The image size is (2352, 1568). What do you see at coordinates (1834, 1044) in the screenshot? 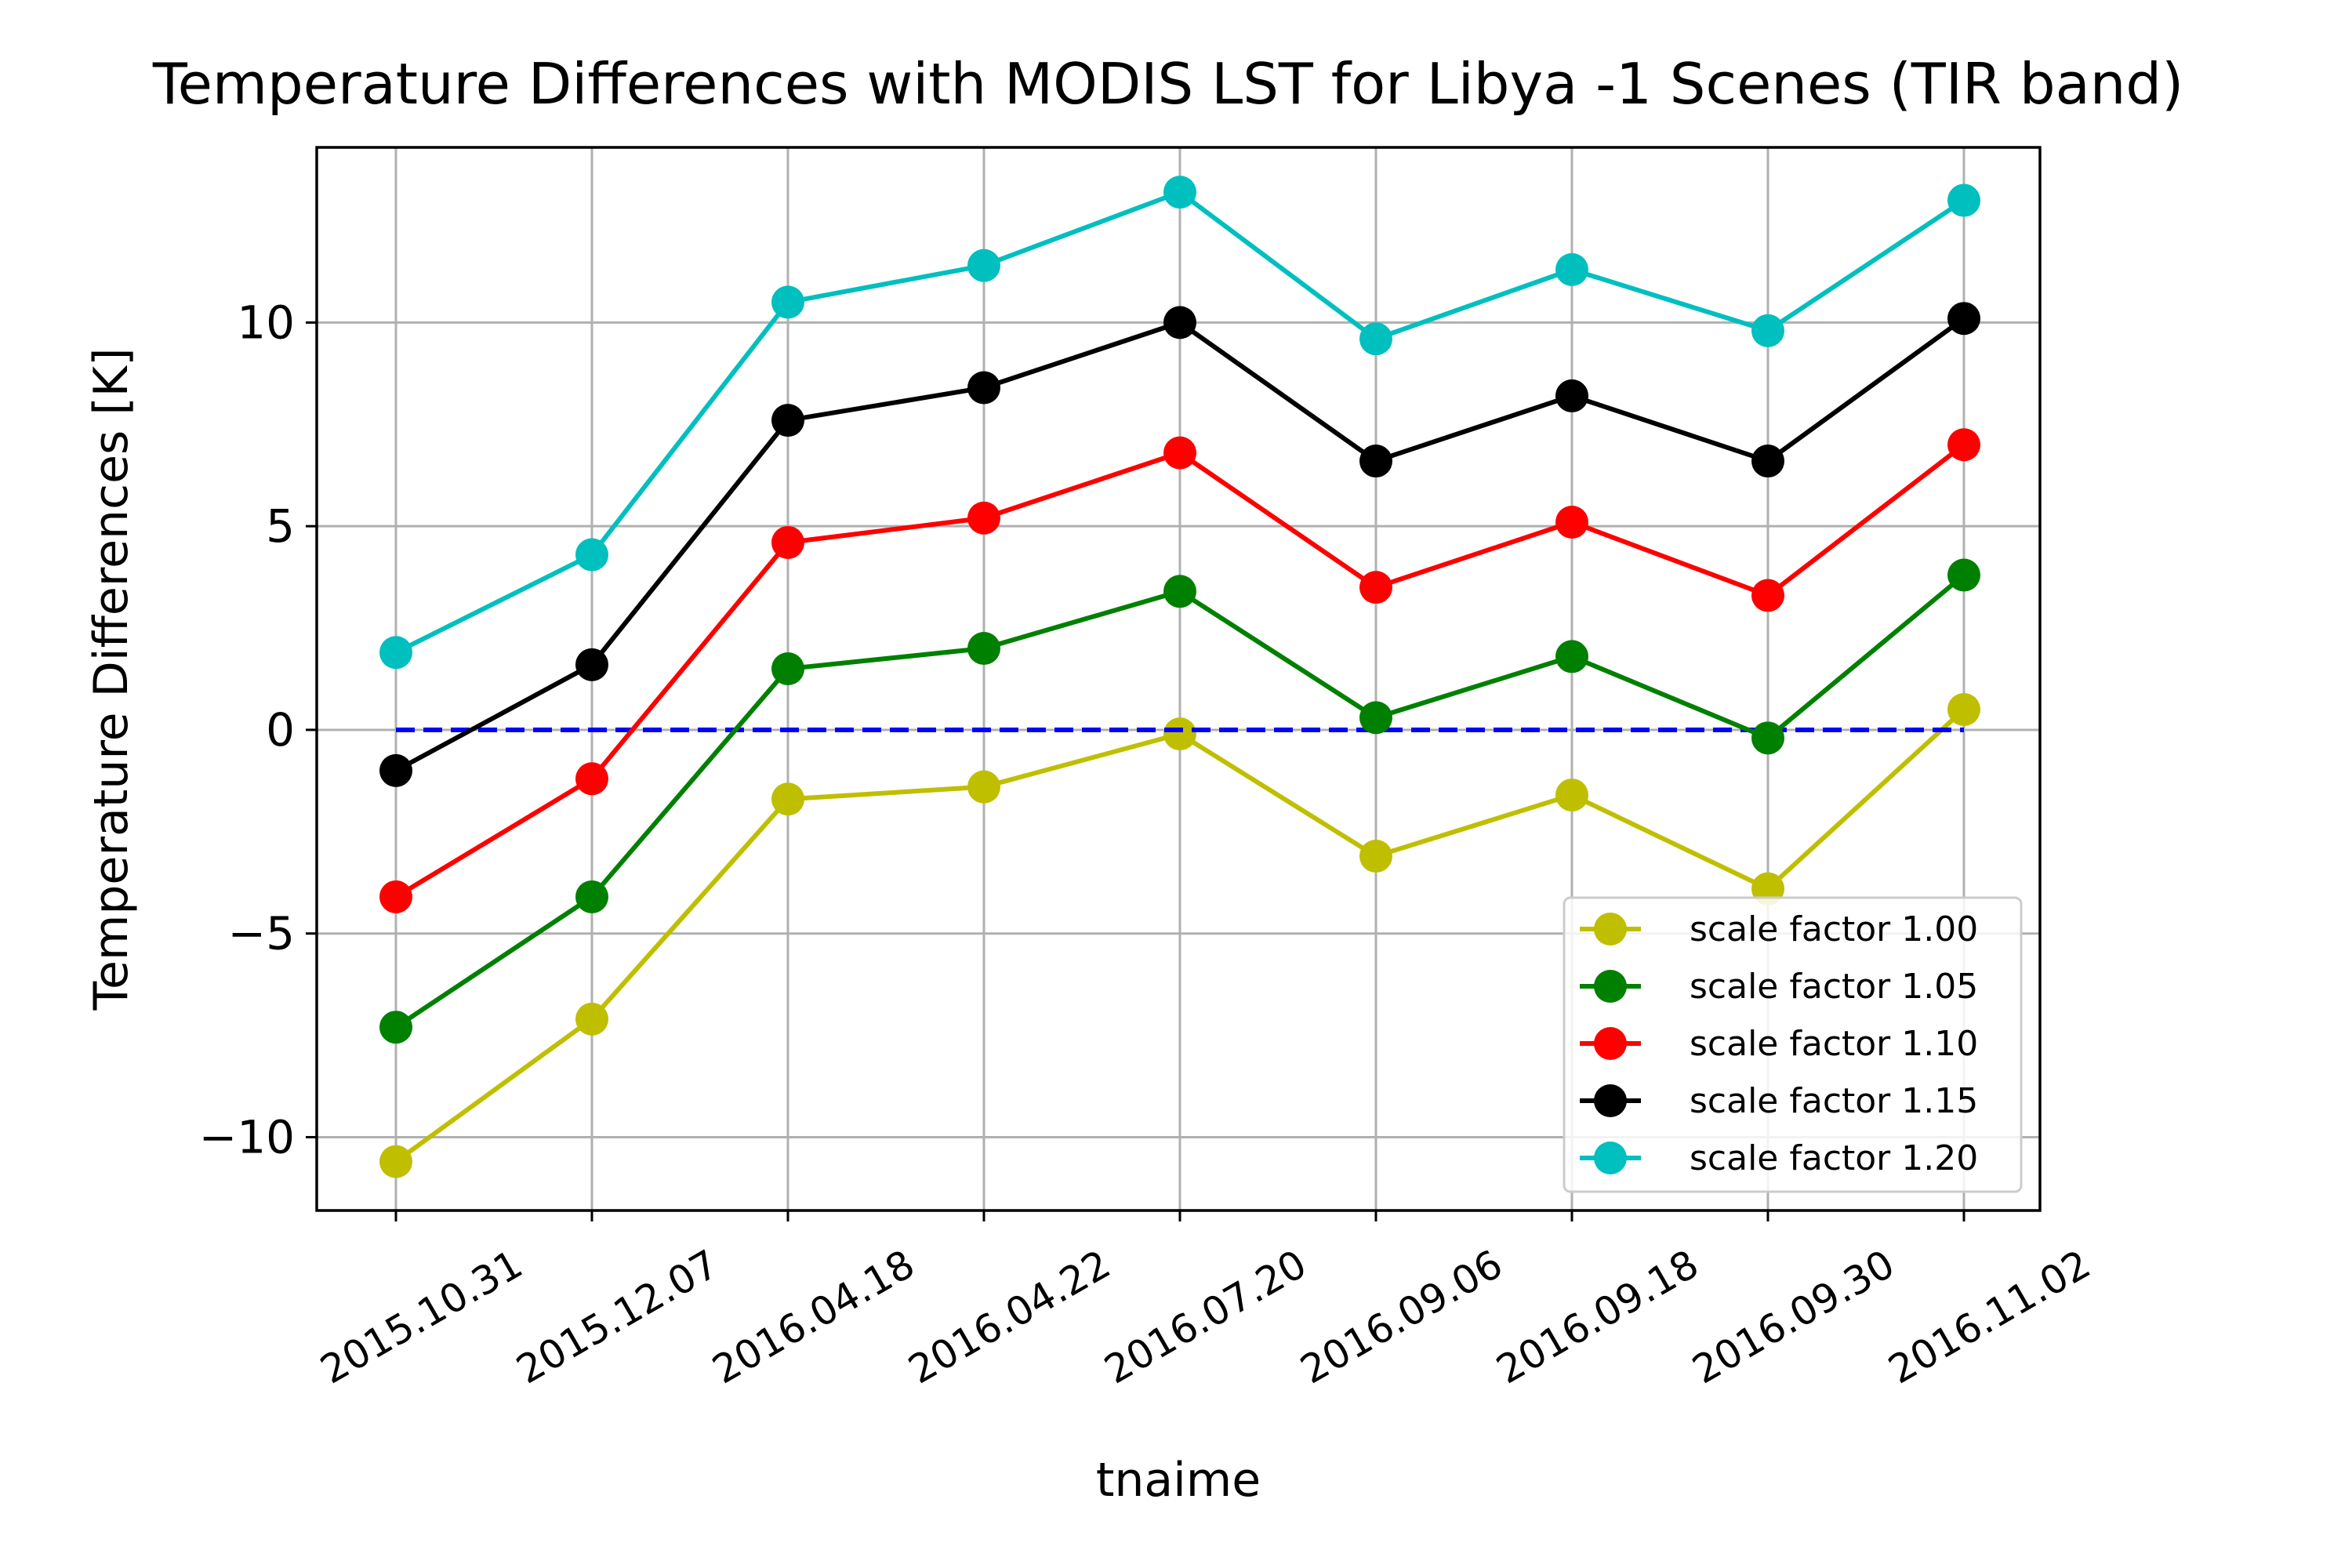
I see `legend-label: scale factor 1.10` at bounding box center [1834, 1044].